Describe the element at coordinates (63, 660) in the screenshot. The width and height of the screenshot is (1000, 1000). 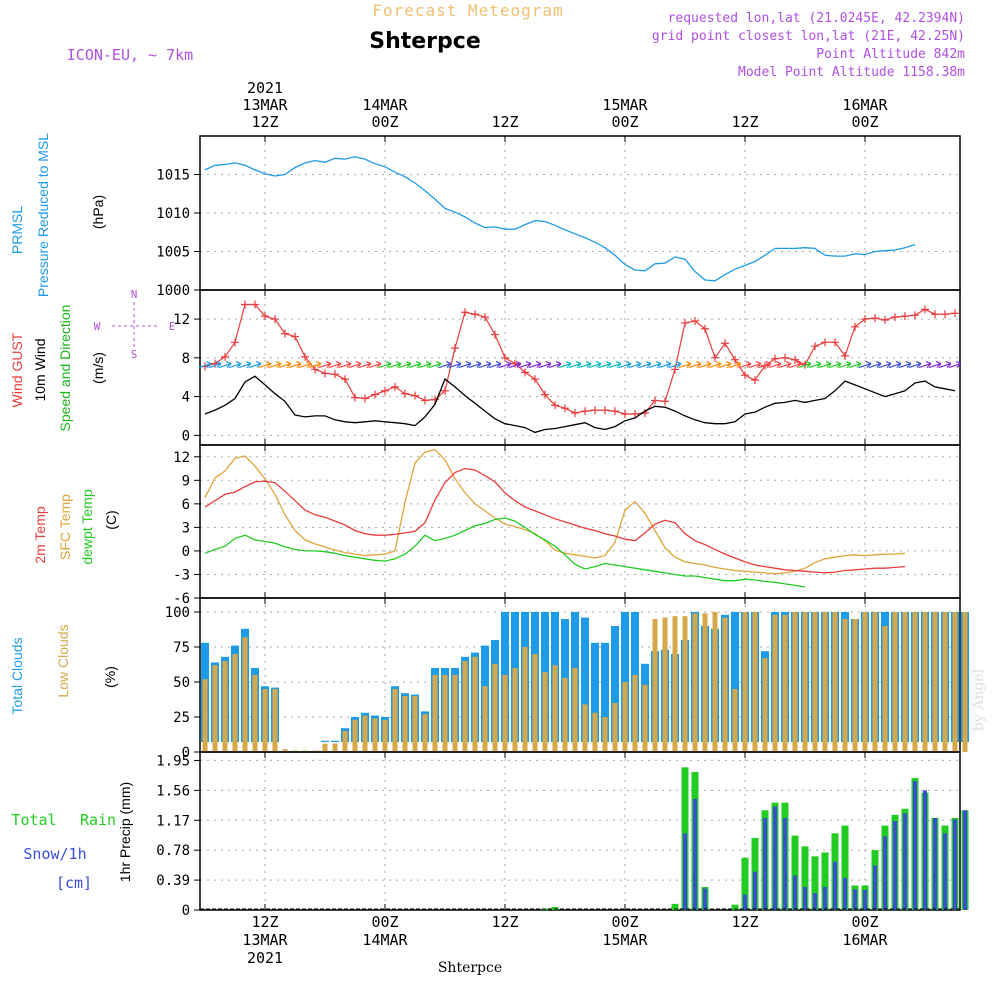
I see `low-cloud-label: Low Clouds` at that location.